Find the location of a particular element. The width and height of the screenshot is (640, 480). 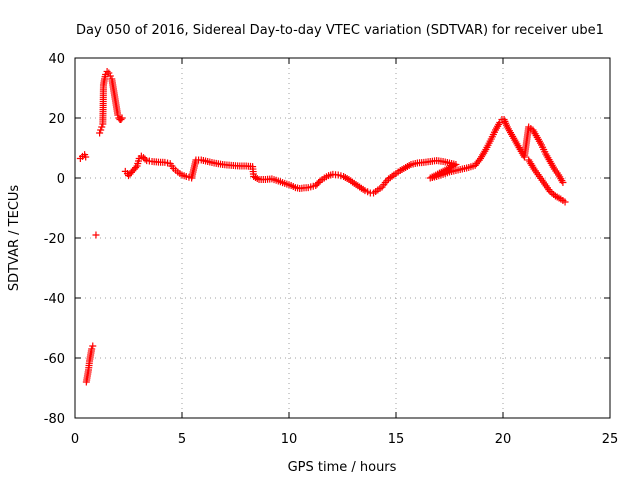

y-tick-label: 40 is located at coordinates (56, 59).